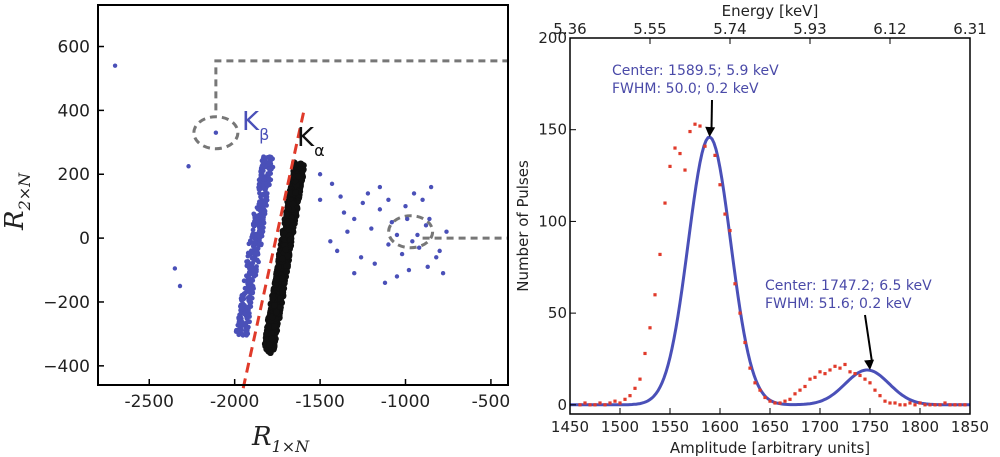 Image resolution: width=1000 pixels, height=457 pixels. I want to click on y-tick-label: 200, so click(74, 175).